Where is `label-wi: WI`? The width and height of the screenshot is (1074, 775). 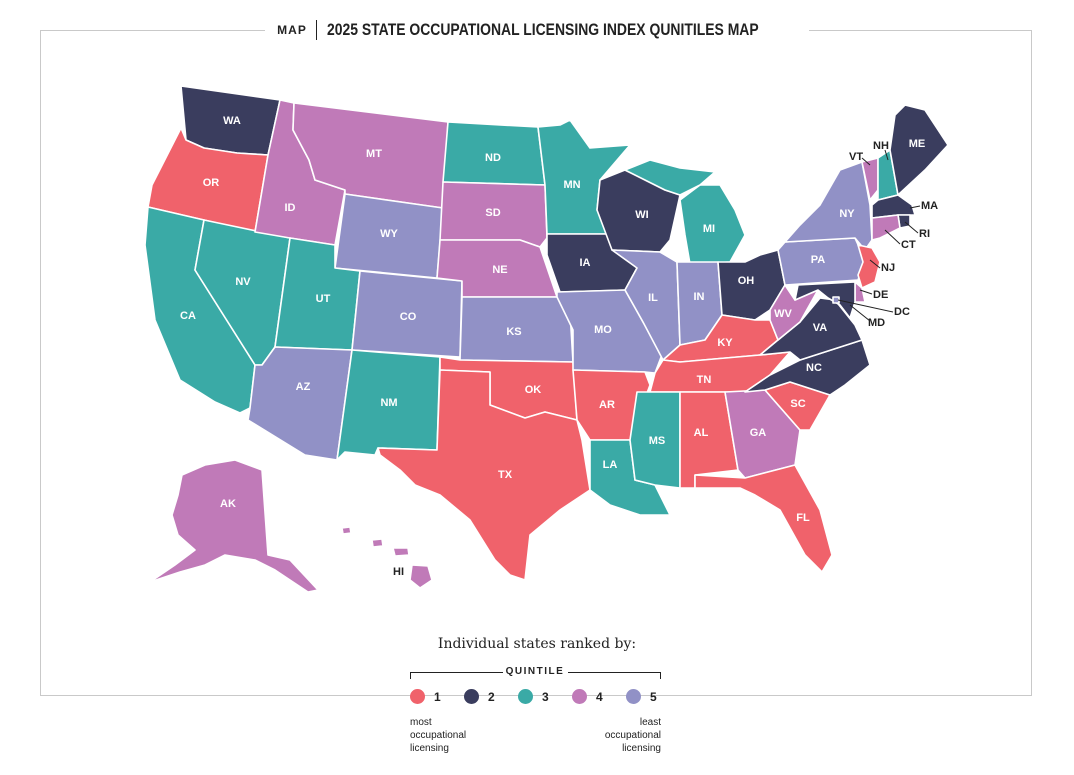
label-wi: WI is located at coordinates (641, 215).